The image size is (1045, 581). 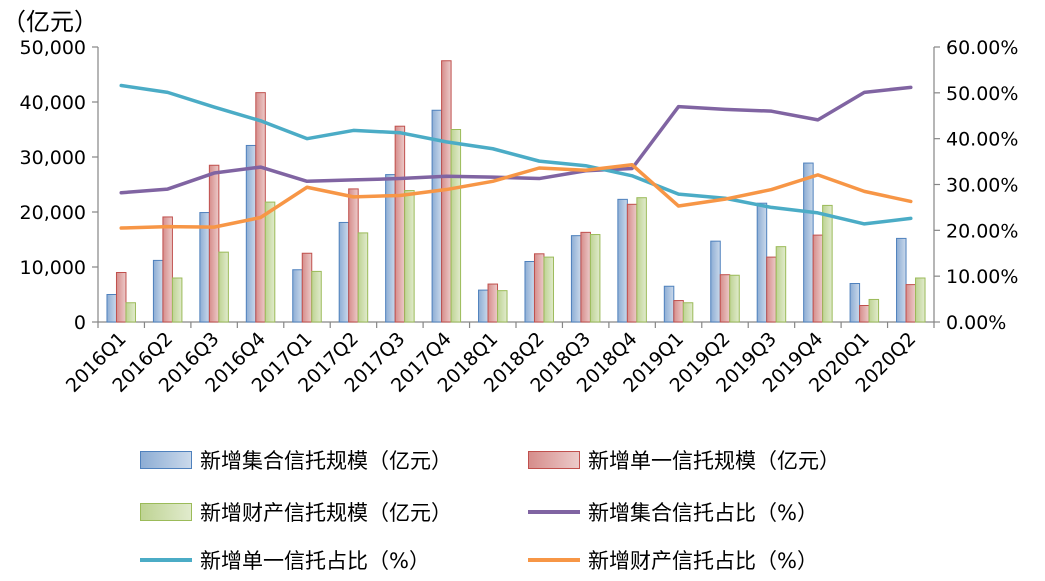 I want to click on bar-2-2019Q3, so click(x=781, y=284).